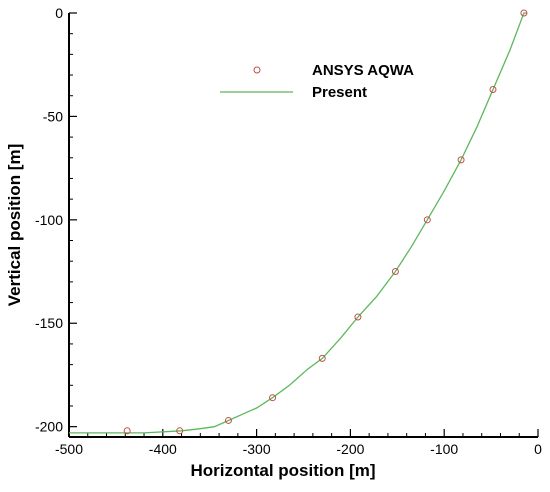 This screenshot has width=550, height=492. I want to click on x-tick-label: 0, so click(538, 449).